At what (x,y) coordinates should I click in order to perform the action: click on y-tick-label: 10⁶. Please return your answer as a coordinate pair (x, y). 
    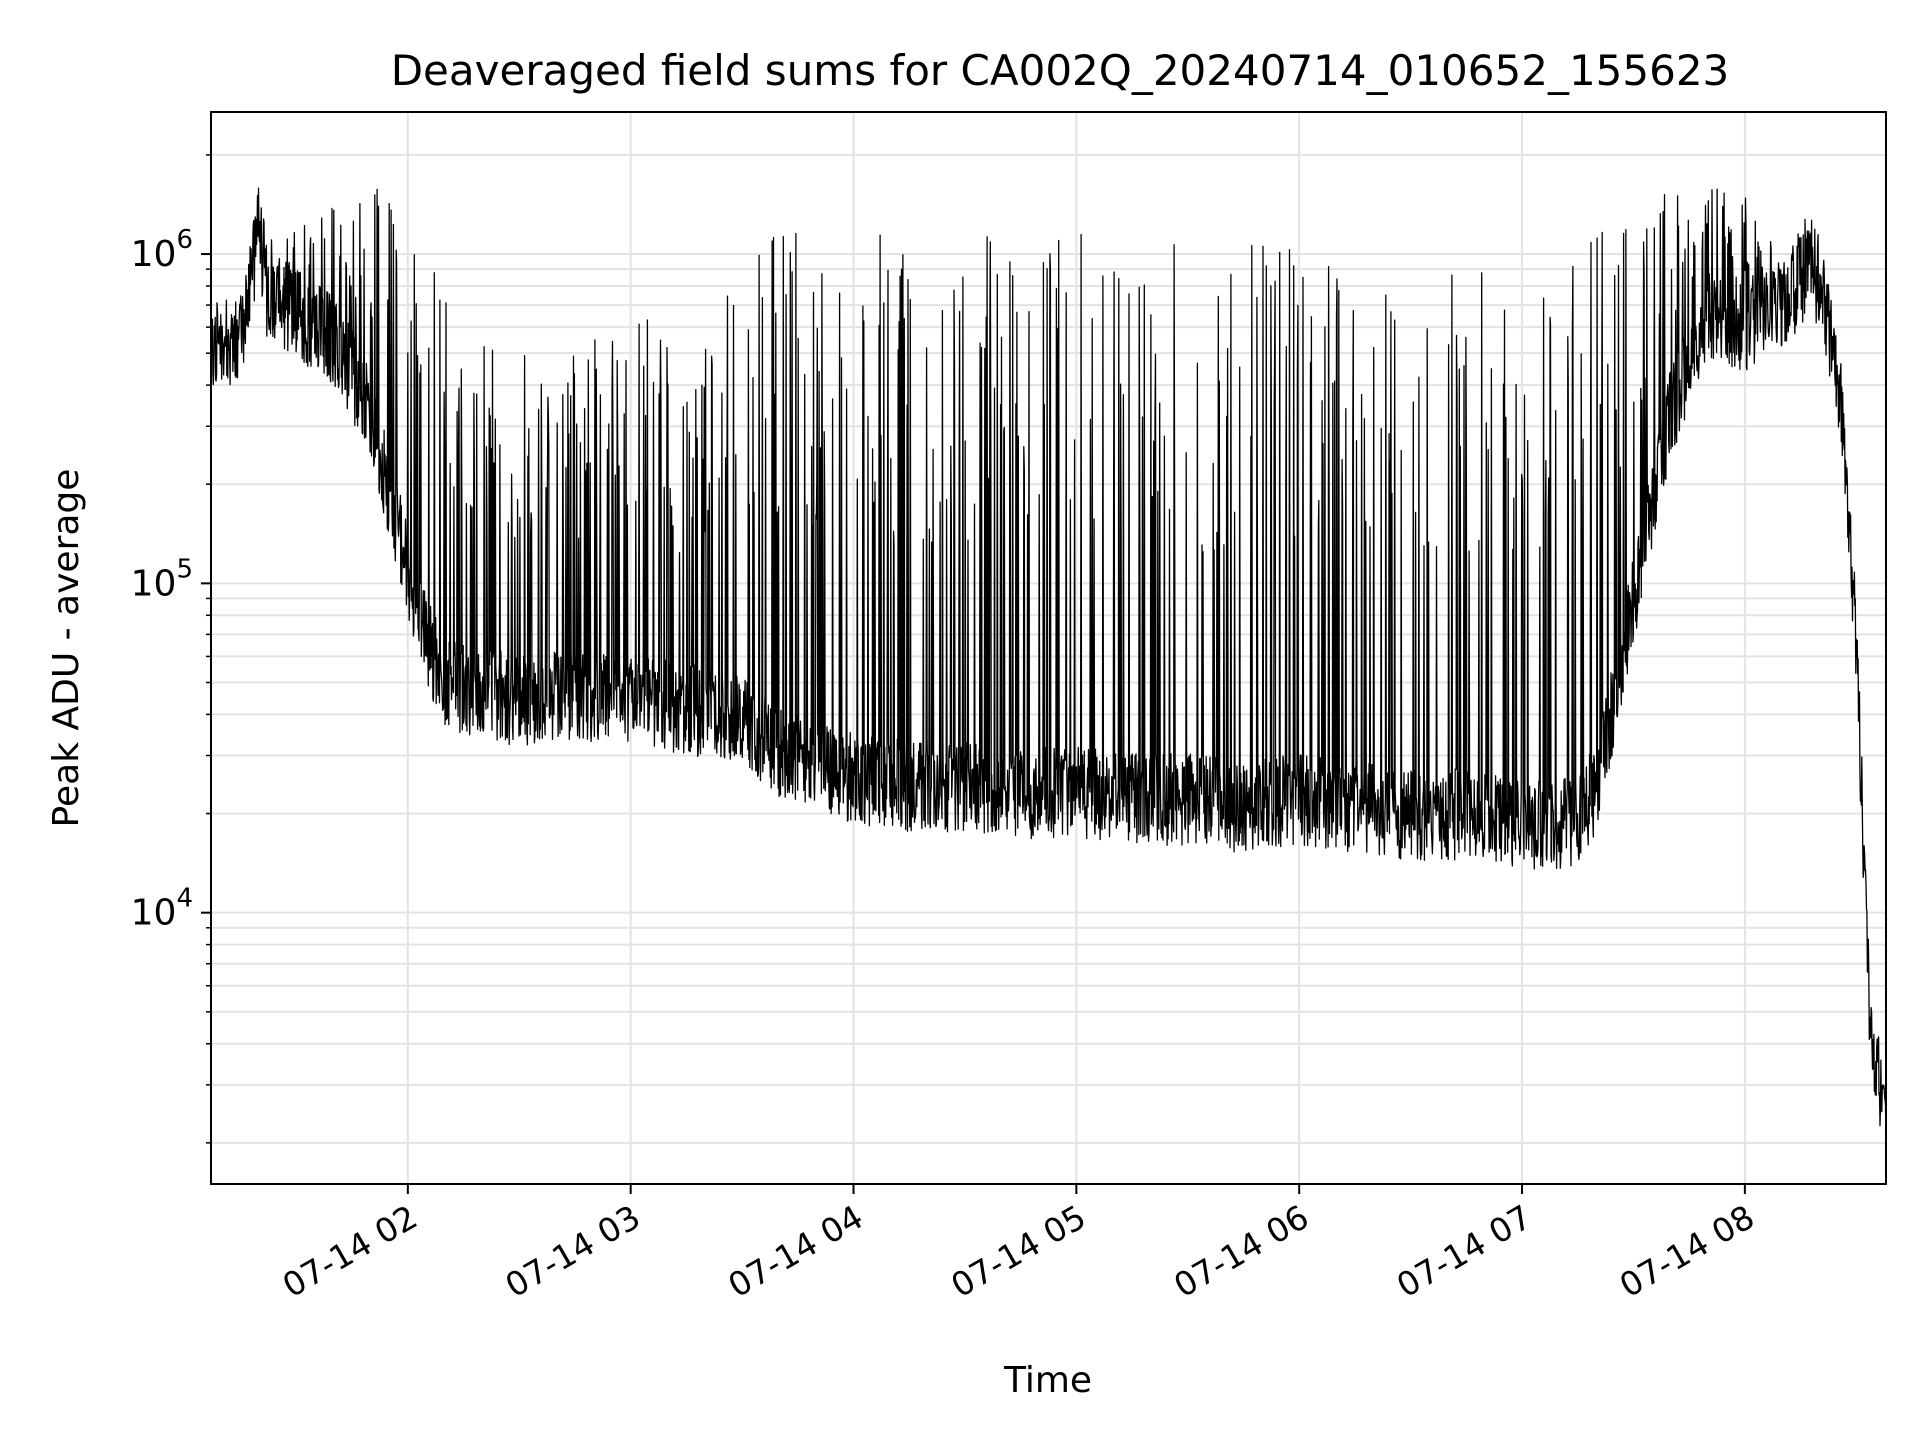
    Looking at the image, I should click on (162, 250).